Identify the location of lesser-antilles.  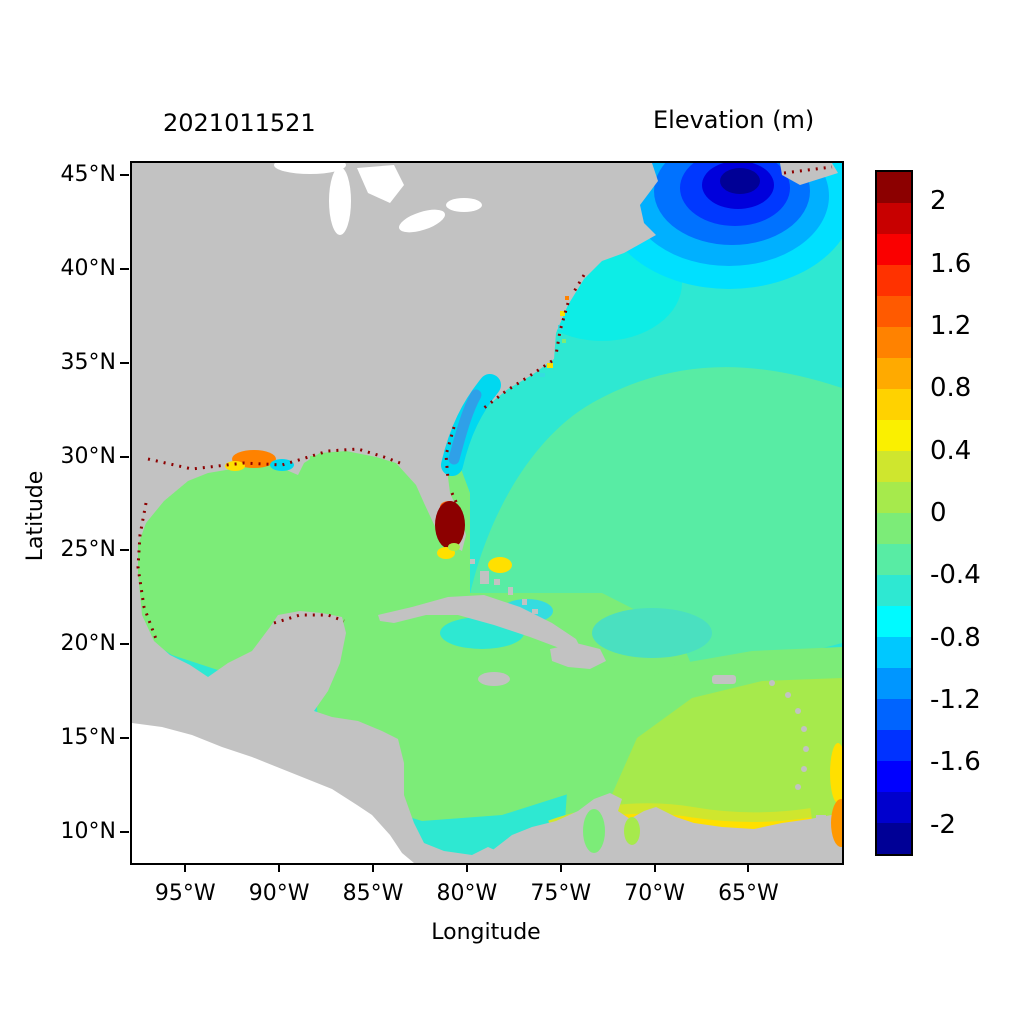
(789, 735).